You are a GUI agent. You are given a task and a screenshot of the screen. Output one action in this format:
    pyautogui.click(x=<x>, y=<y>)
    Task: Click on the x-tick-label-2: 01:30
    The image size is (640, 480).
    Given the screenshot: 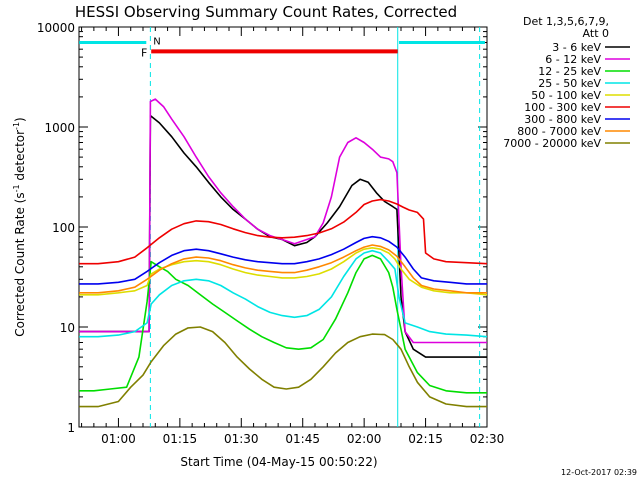 What is the action you would take?
    pyautogui.click(x=241, y=439)
    